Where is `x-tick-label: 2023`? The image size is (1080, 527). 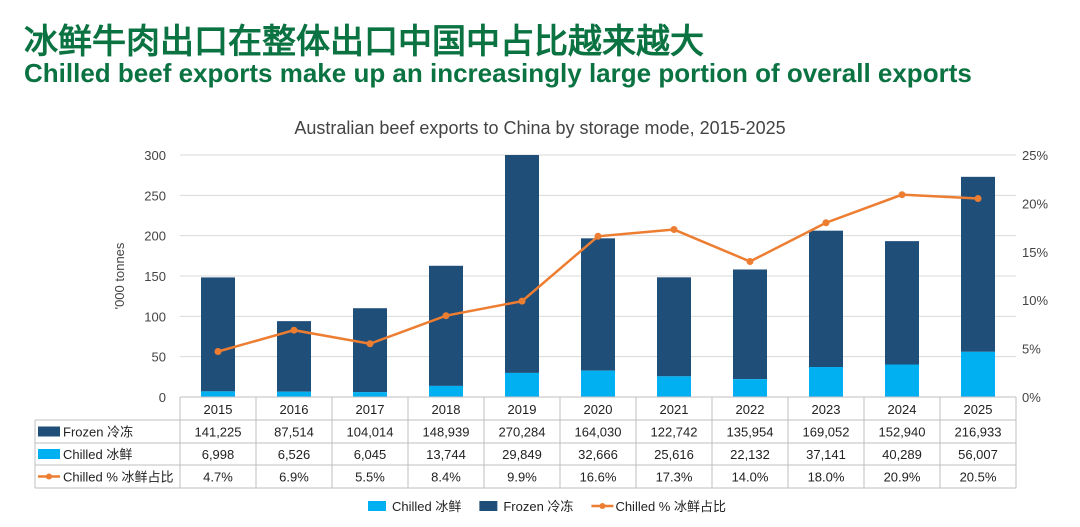 x-tick-label: 2023 is located at coordinates (826, 409).